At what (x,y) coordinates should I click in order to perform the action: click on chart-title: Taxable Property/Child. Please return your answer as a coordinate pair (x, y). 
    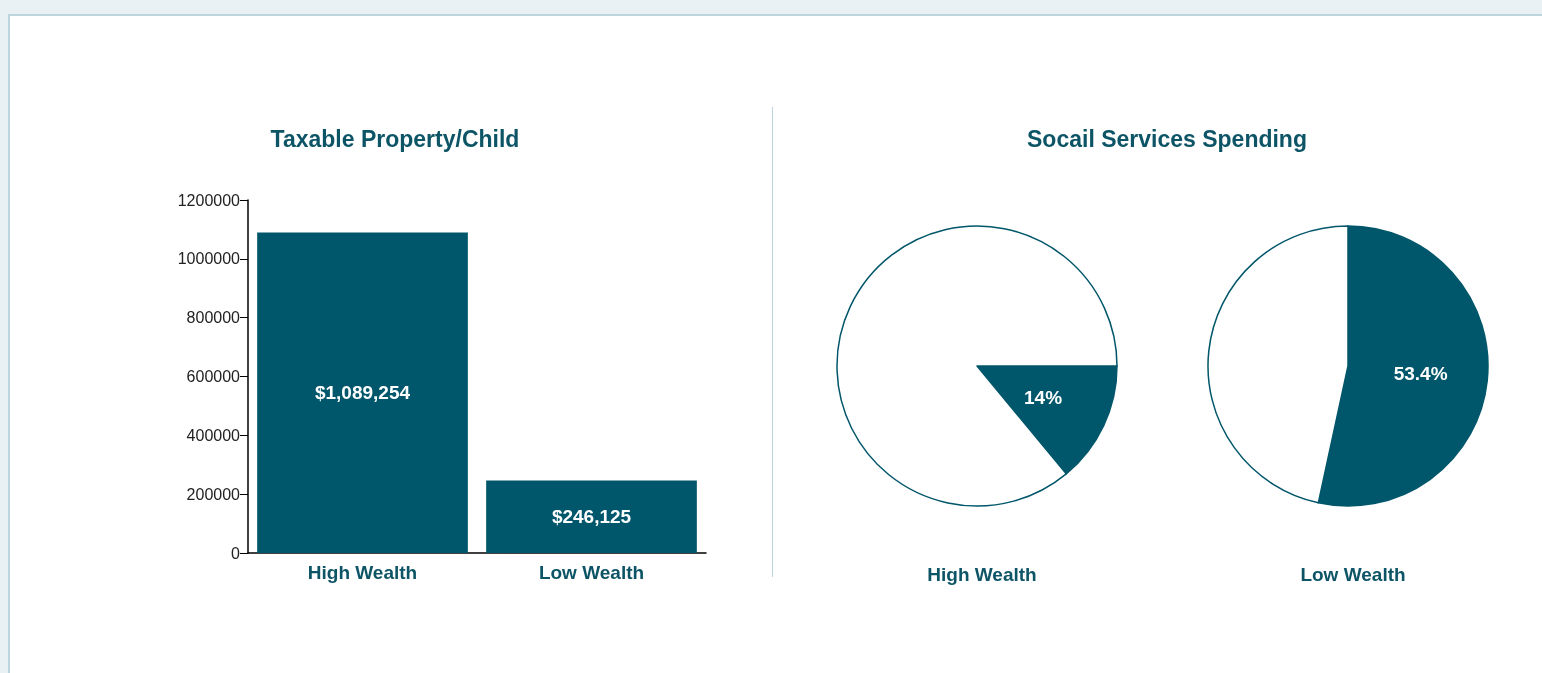
    Looking at the image, I should click on (395, 138).